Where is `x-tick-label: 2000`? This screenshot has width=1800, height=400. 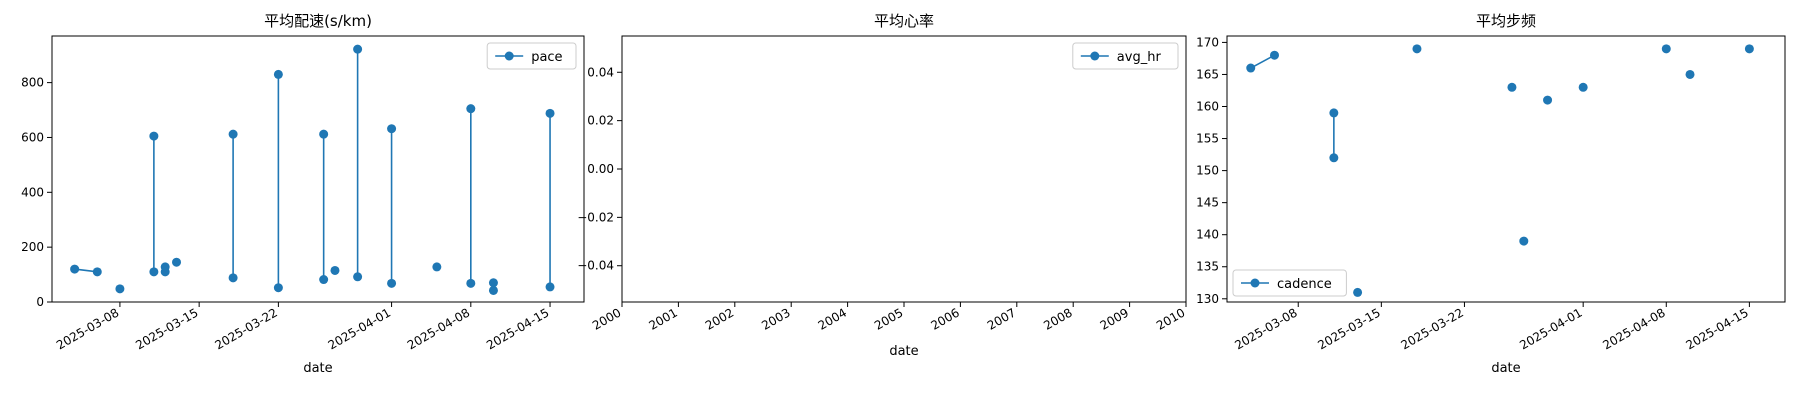
x-tick-label: 2000 is located at coordinates (606, 318).